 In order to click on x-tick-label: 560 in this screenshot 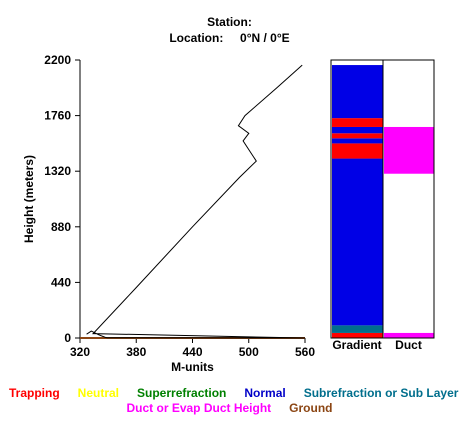, I will do `click(305, 352)`.